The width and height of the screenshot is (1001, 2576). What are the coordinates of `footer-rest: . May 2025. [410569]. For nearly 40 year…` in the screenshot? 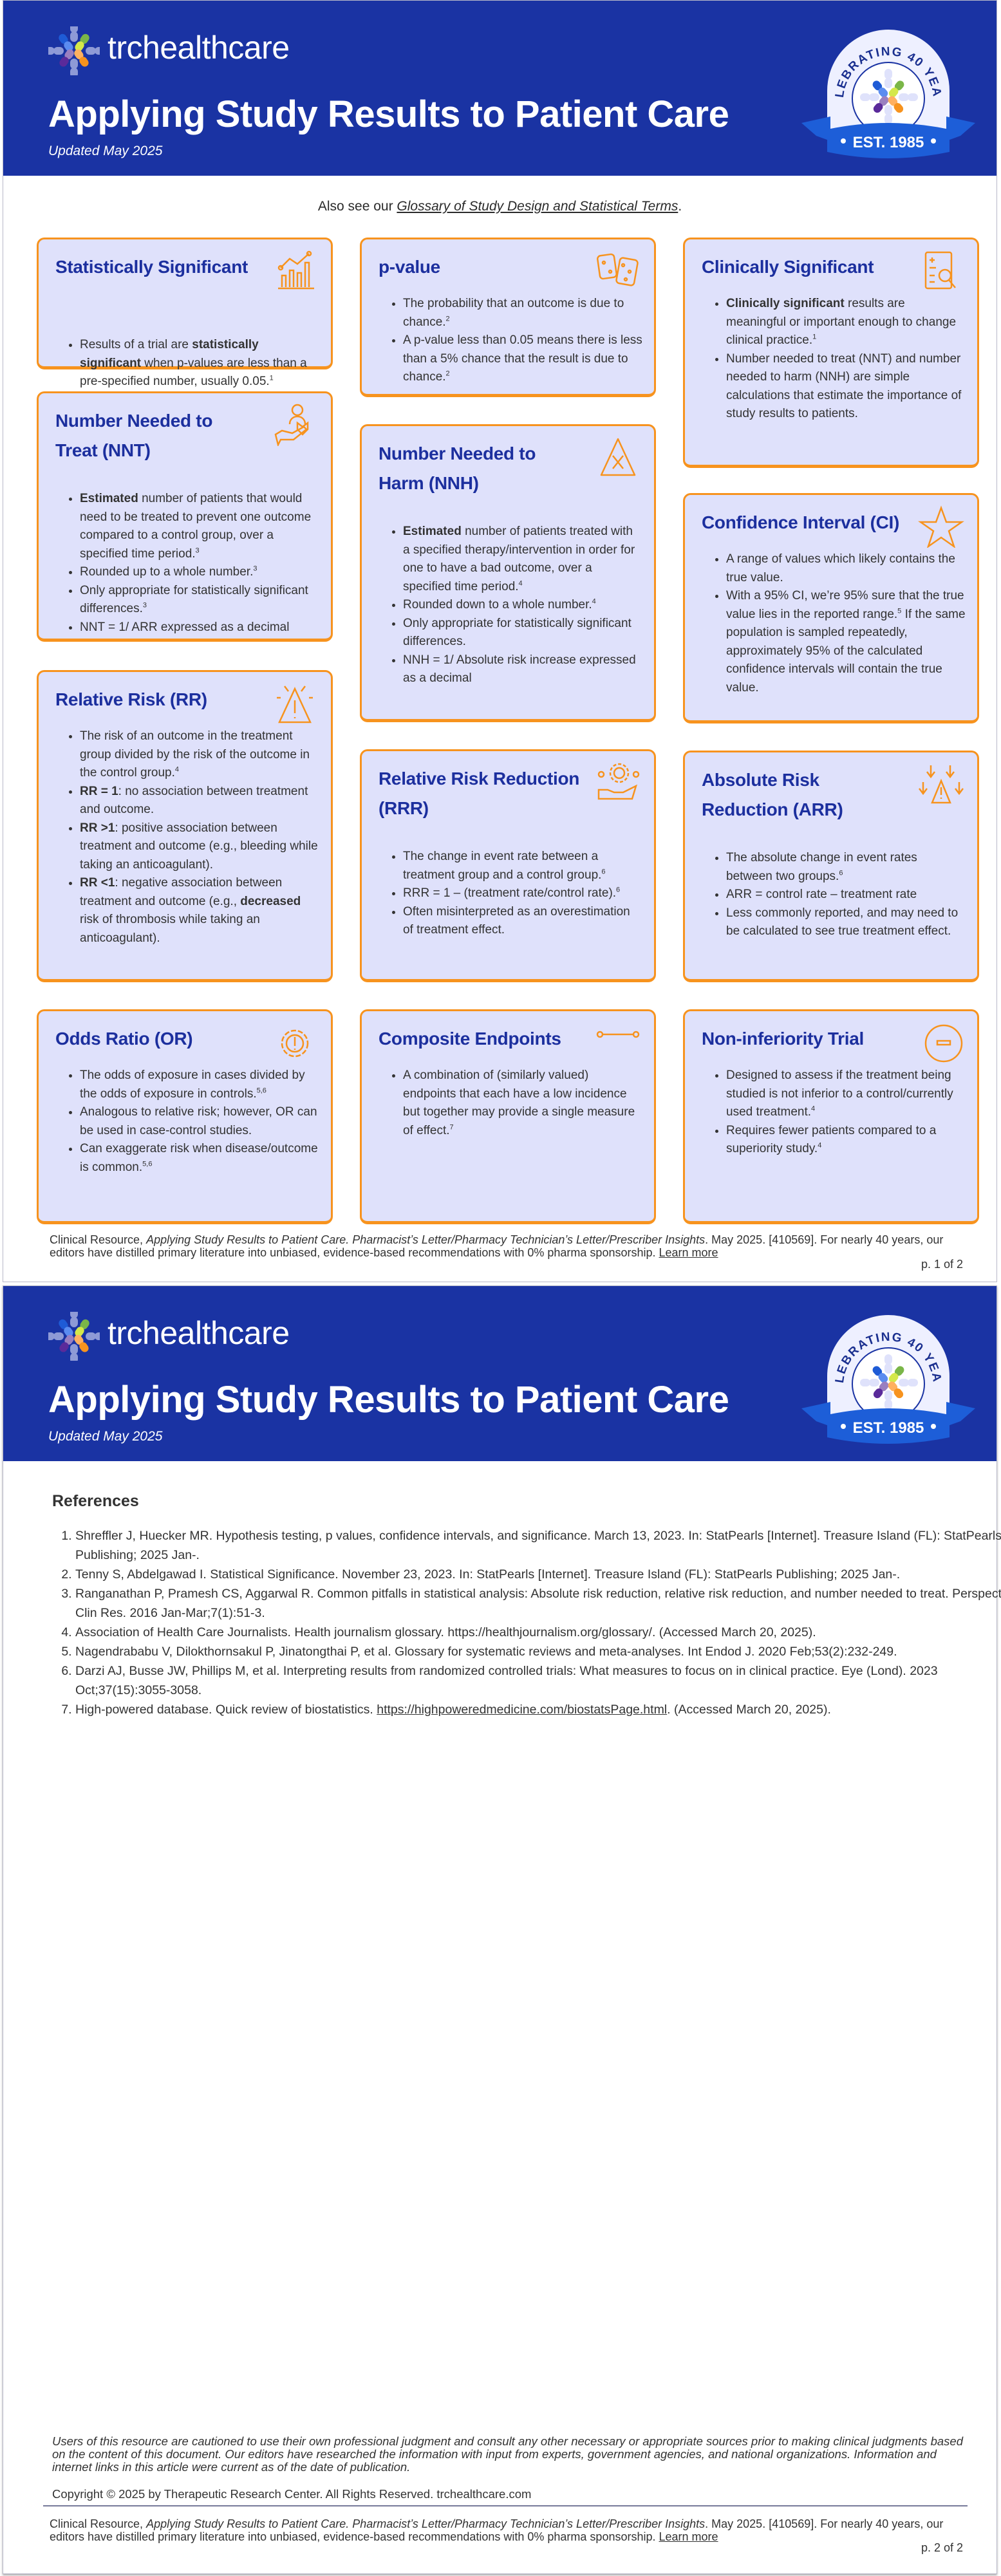 It's located at (497, 2530).